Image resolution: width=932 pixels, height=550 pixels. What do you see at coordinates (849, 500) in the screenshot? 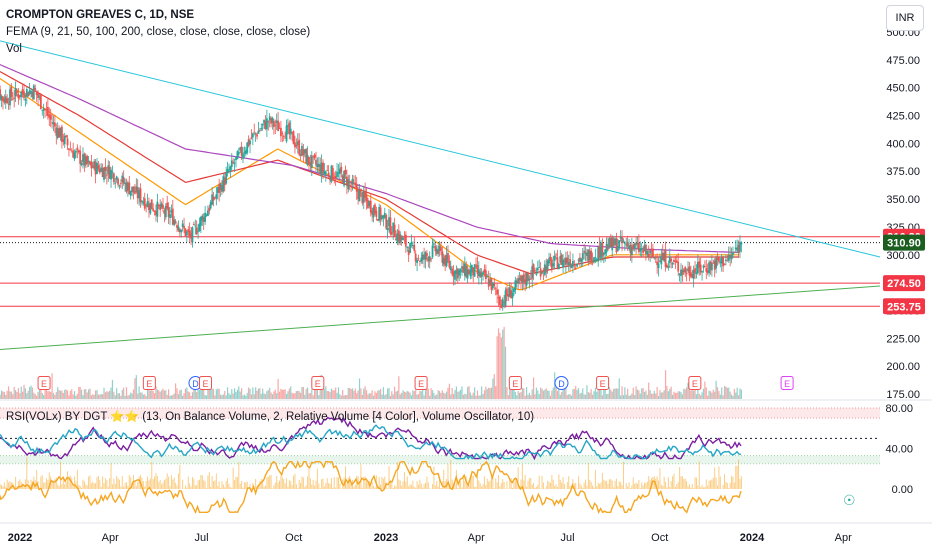
I see `indicator-settings-icon: ☉` at bounding box center [849, 500].